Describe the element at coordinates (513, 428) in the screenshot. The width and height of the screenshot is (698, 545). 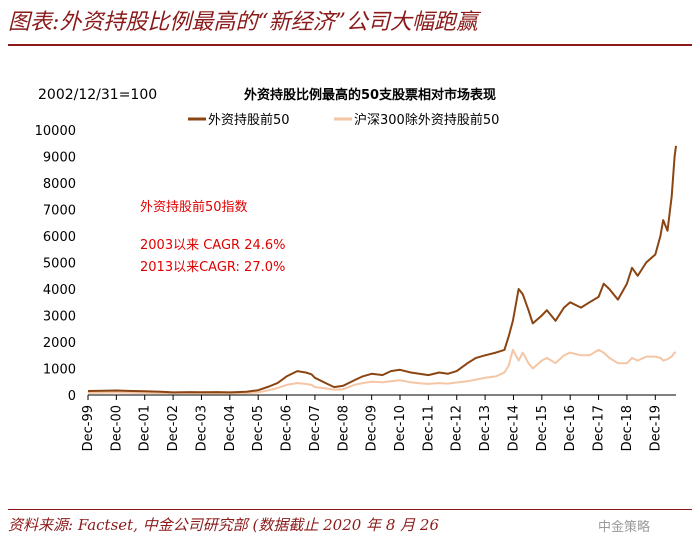
I see `x-tick-label: Dec-14` at that location.